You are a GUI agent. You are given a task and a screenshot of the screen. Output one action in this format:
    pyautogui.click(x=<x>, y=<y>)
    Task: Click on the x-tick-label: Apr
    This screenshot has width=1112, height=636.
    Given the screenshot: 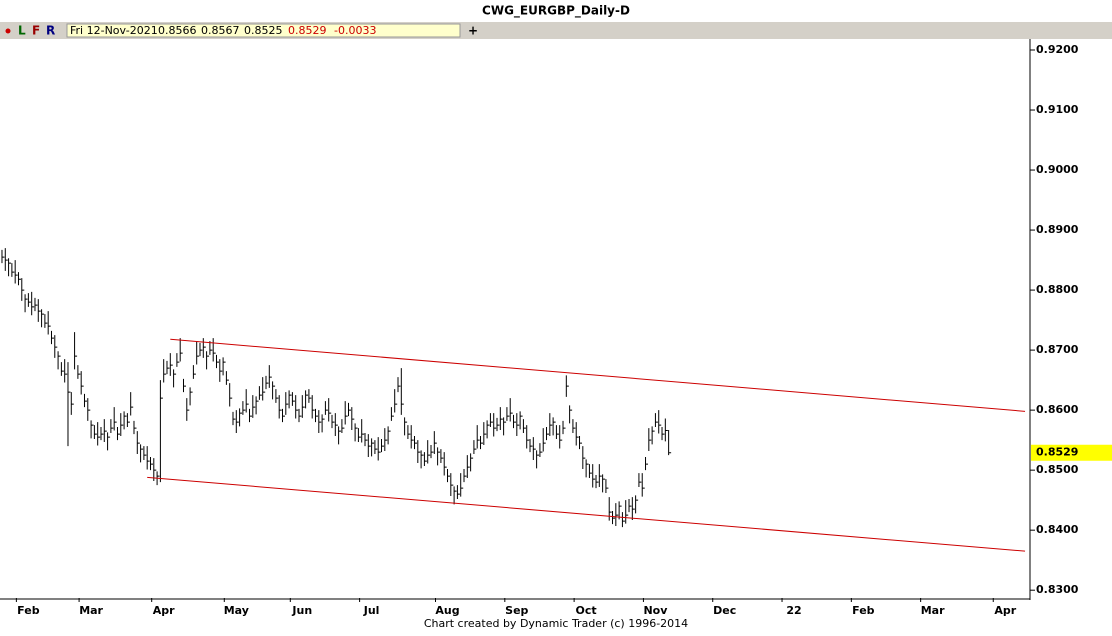 What is the action you would take?
    pyautogui.click(x=164, y=610)
    